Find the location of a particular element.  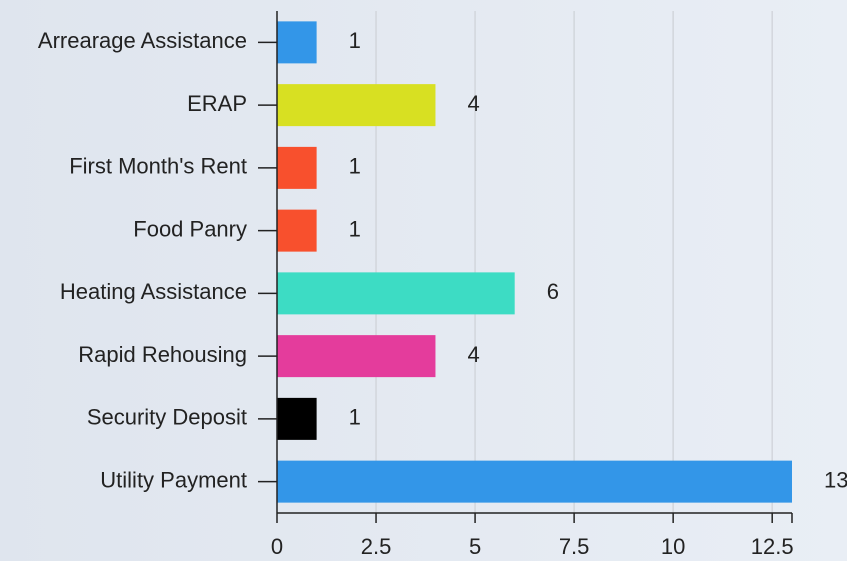

y-tick-label: Arrearage Assistance is located at coordinates (142, 40).